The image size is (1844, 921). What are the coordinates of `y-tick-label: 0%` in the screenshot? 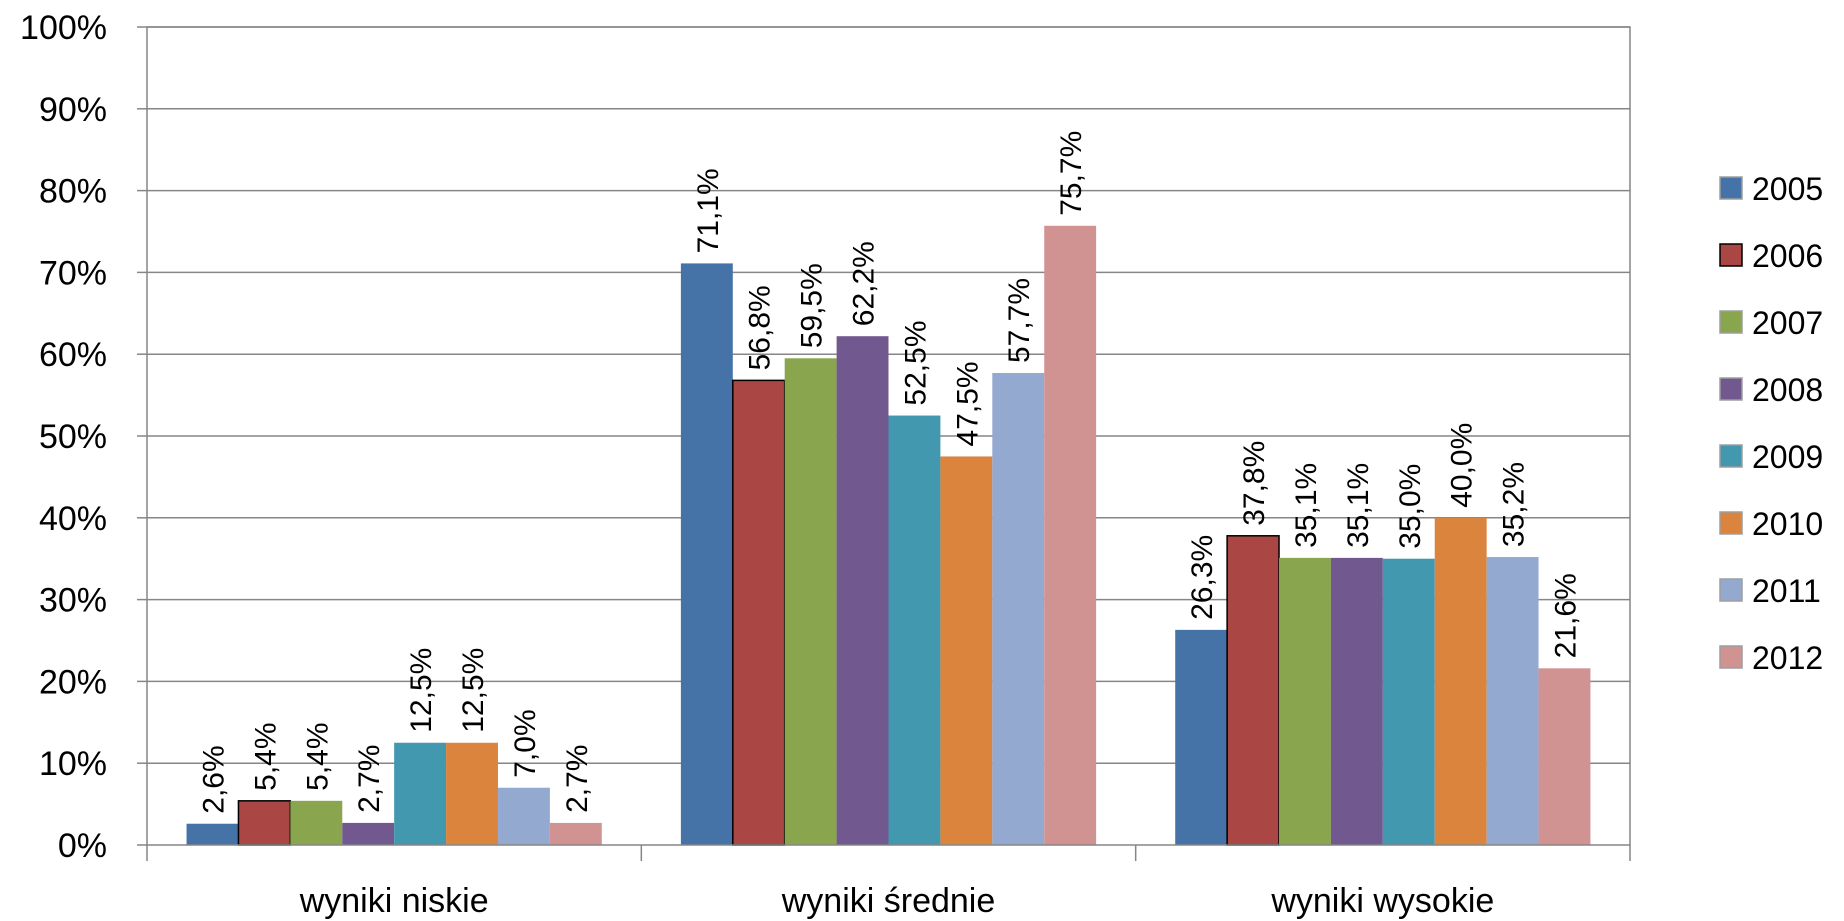 It's located at (82, 846).